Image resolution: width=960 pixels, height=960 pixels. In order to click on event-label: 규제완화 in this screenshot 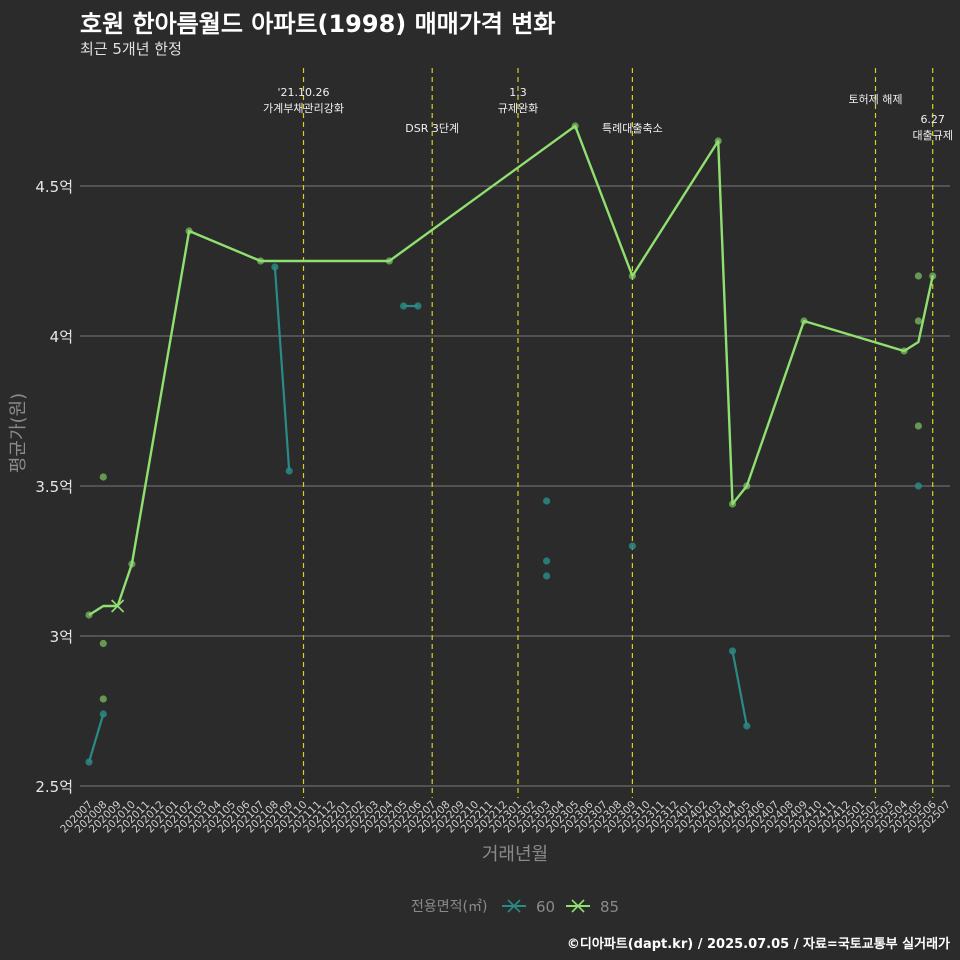, I will do `click(518, 108)`.